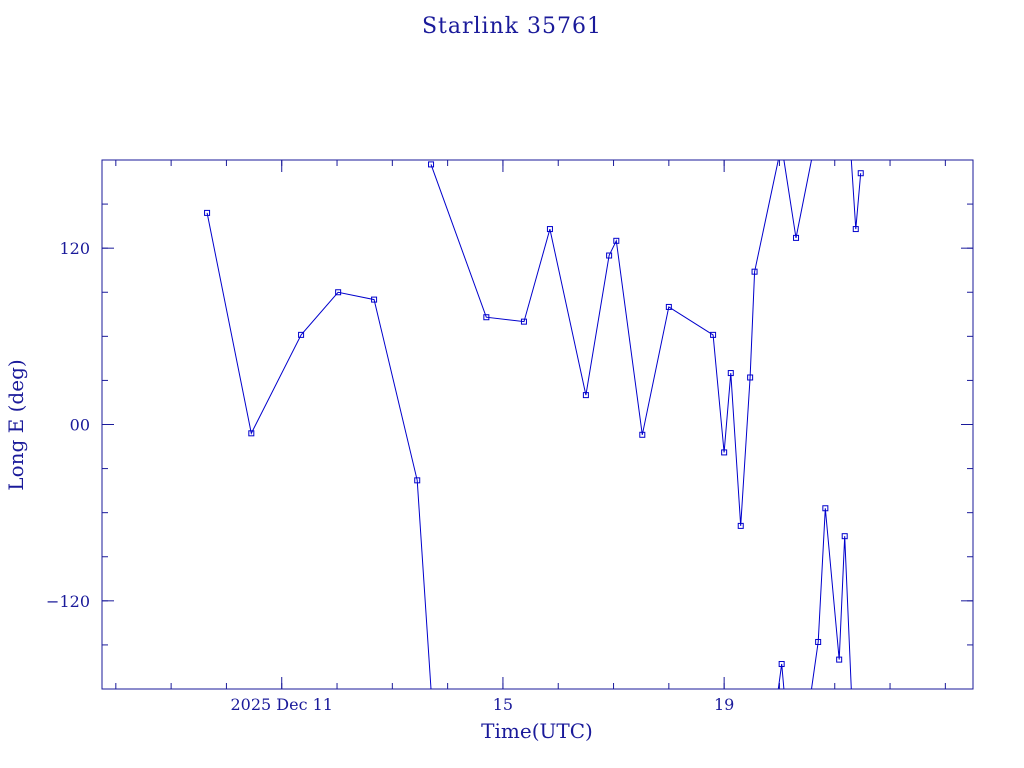 Image resolution: width=1024 pixels, height=768 pixels. Describe the element at coordinates (724, 704) in the screenshot. I see `x-tick-label: 19` at that location.